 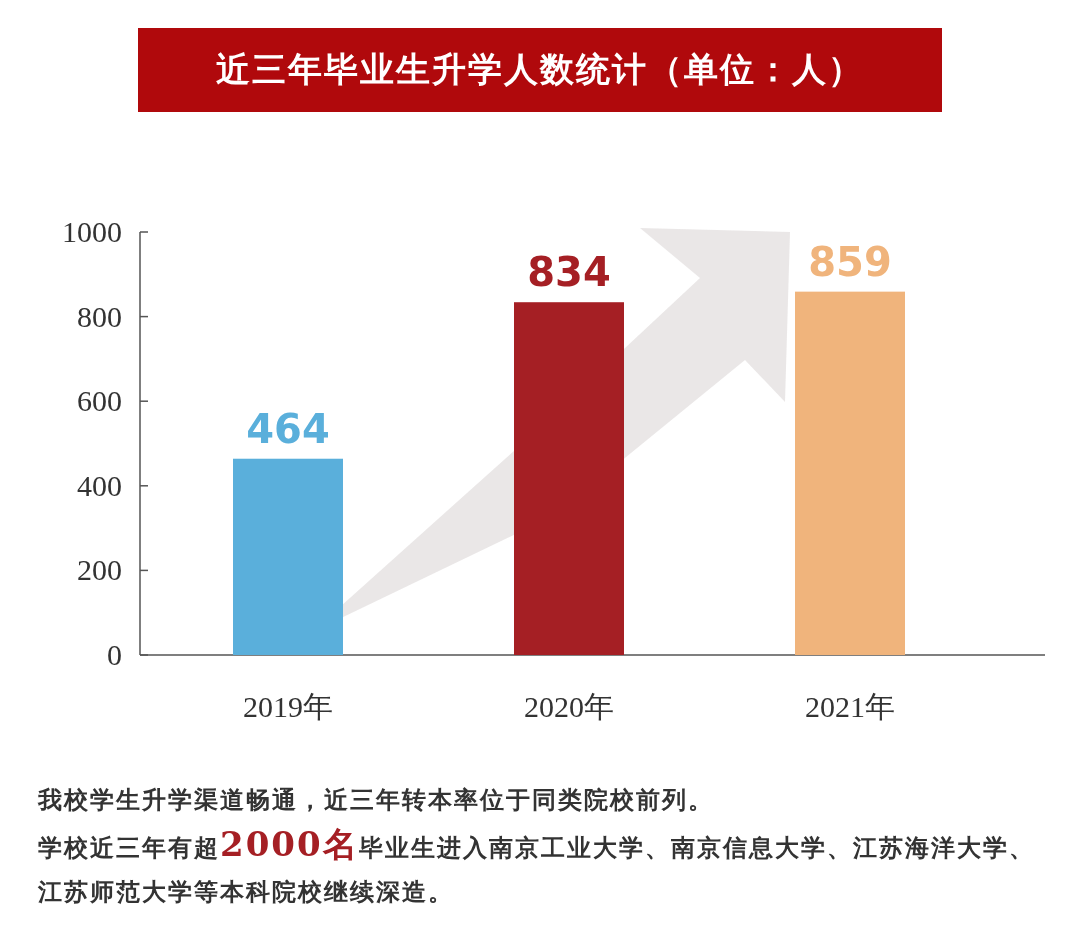 I want to click on text: 学校近三年有超2000名毕业生进入南京工业大学、南京信息大学、江苏海洋大学、江苏师范大学等本科院校继续深造。, so click(x=537, y=865).